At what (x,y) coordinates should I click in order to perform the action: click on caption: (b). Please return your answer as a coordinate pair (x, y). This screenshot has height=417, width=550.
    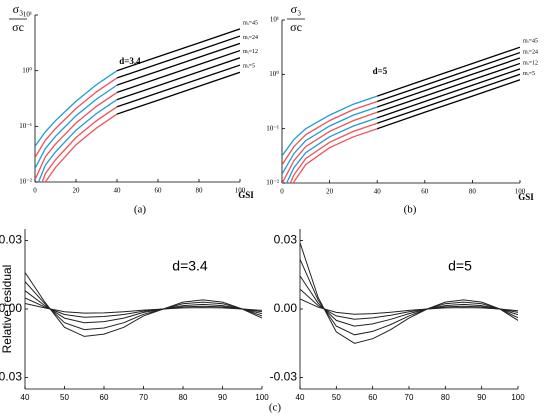
    Looking at the image, I should click on (410, 210).